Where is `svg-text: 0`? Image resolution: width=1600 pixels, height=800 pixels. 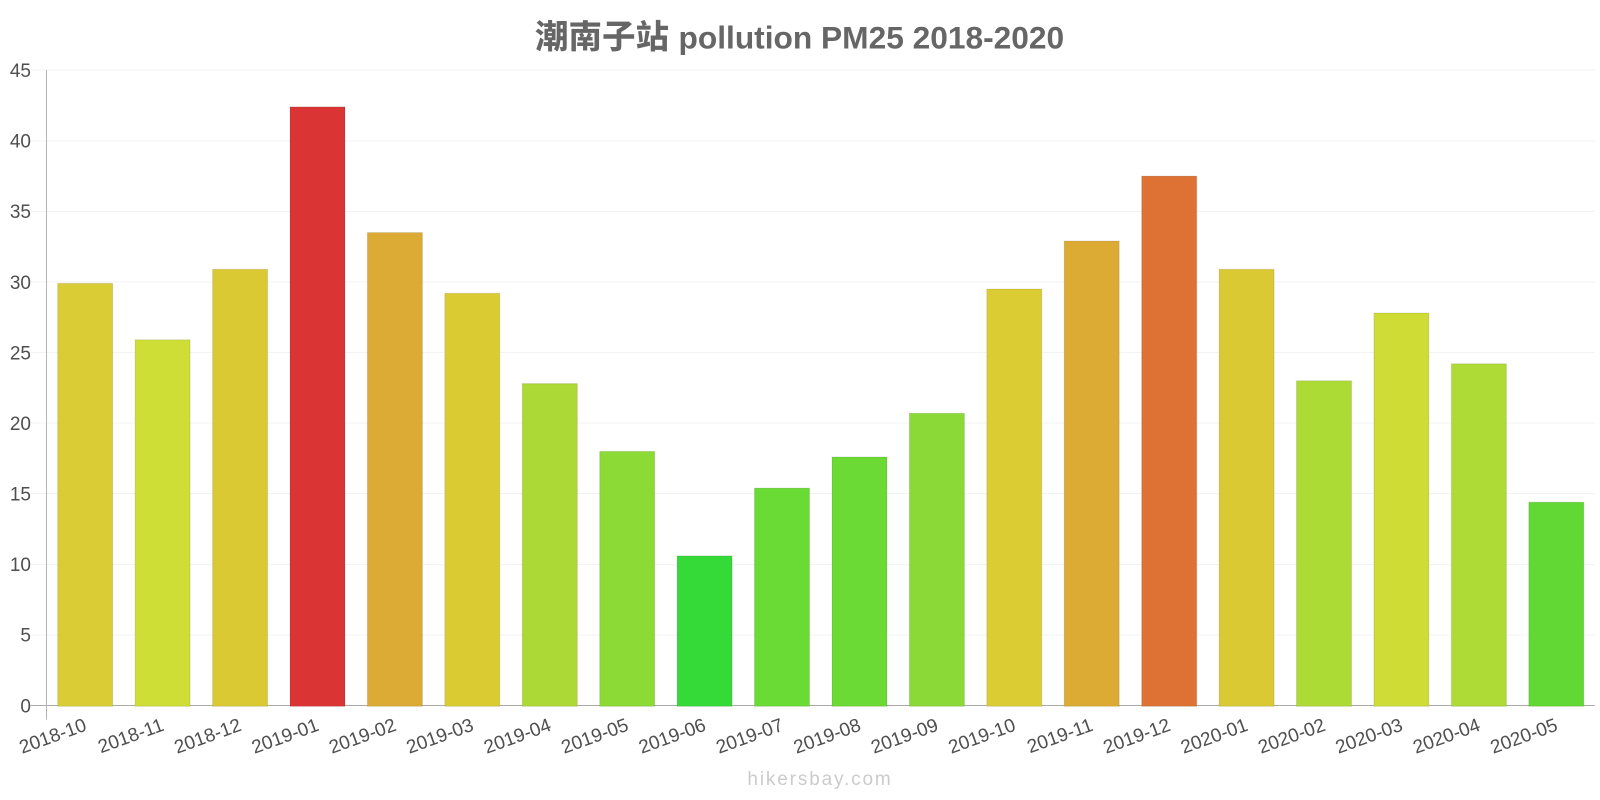 svg-text: 0 is located at coordinates (25, 706).